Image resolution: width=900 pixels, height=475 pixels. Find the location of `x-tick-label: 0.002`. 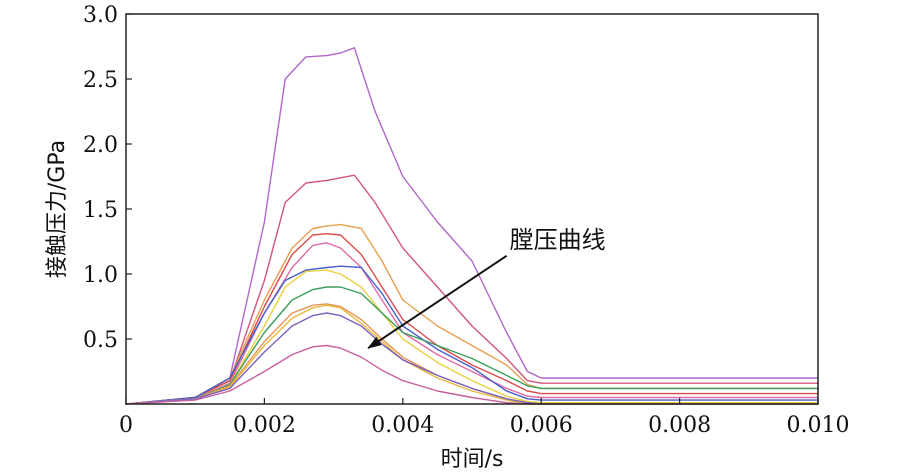

x-tick-label: 0.002 is located at coordinates (264, 425).